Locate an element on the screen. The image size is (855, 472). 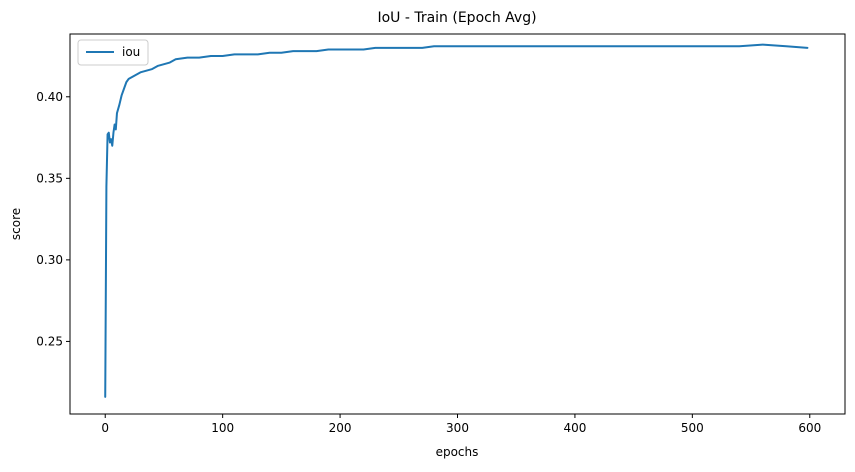
y-tick-label: 0.30 is located at coordinates (49, 260).